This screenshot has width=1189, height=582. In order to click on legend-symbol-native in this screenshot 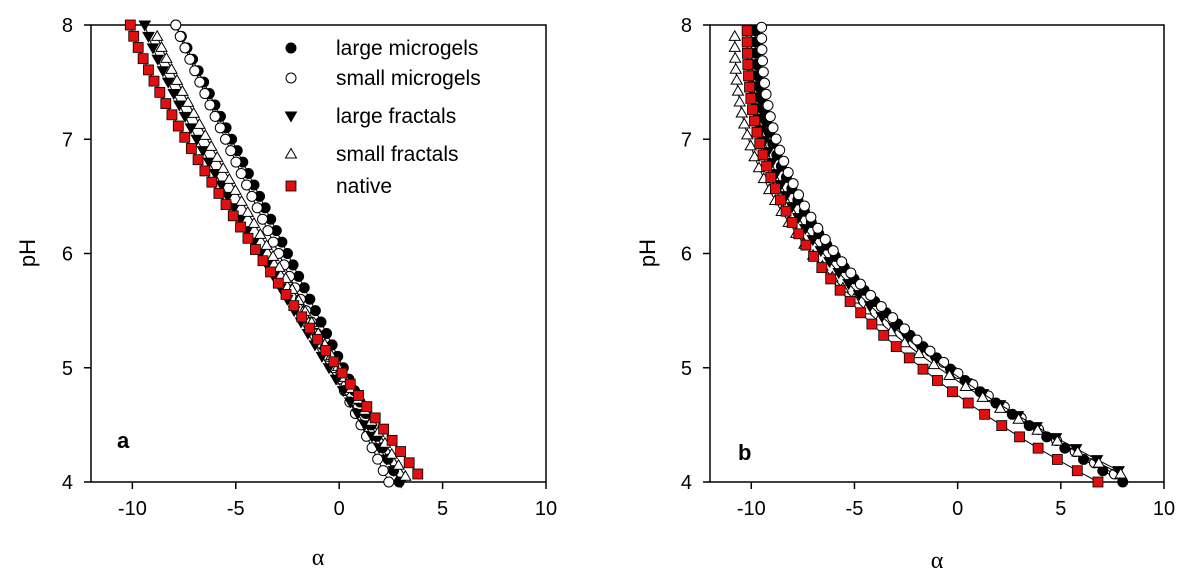, I will do `click(291, 186)`.